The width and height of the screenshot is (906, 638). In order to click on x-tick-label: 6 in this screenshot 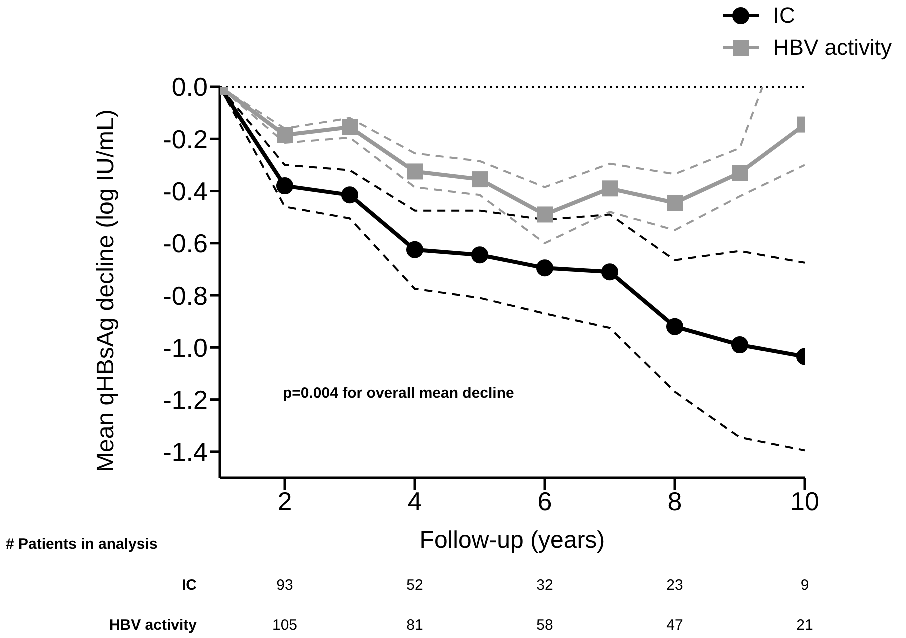, I will do `click(545, 501)`.